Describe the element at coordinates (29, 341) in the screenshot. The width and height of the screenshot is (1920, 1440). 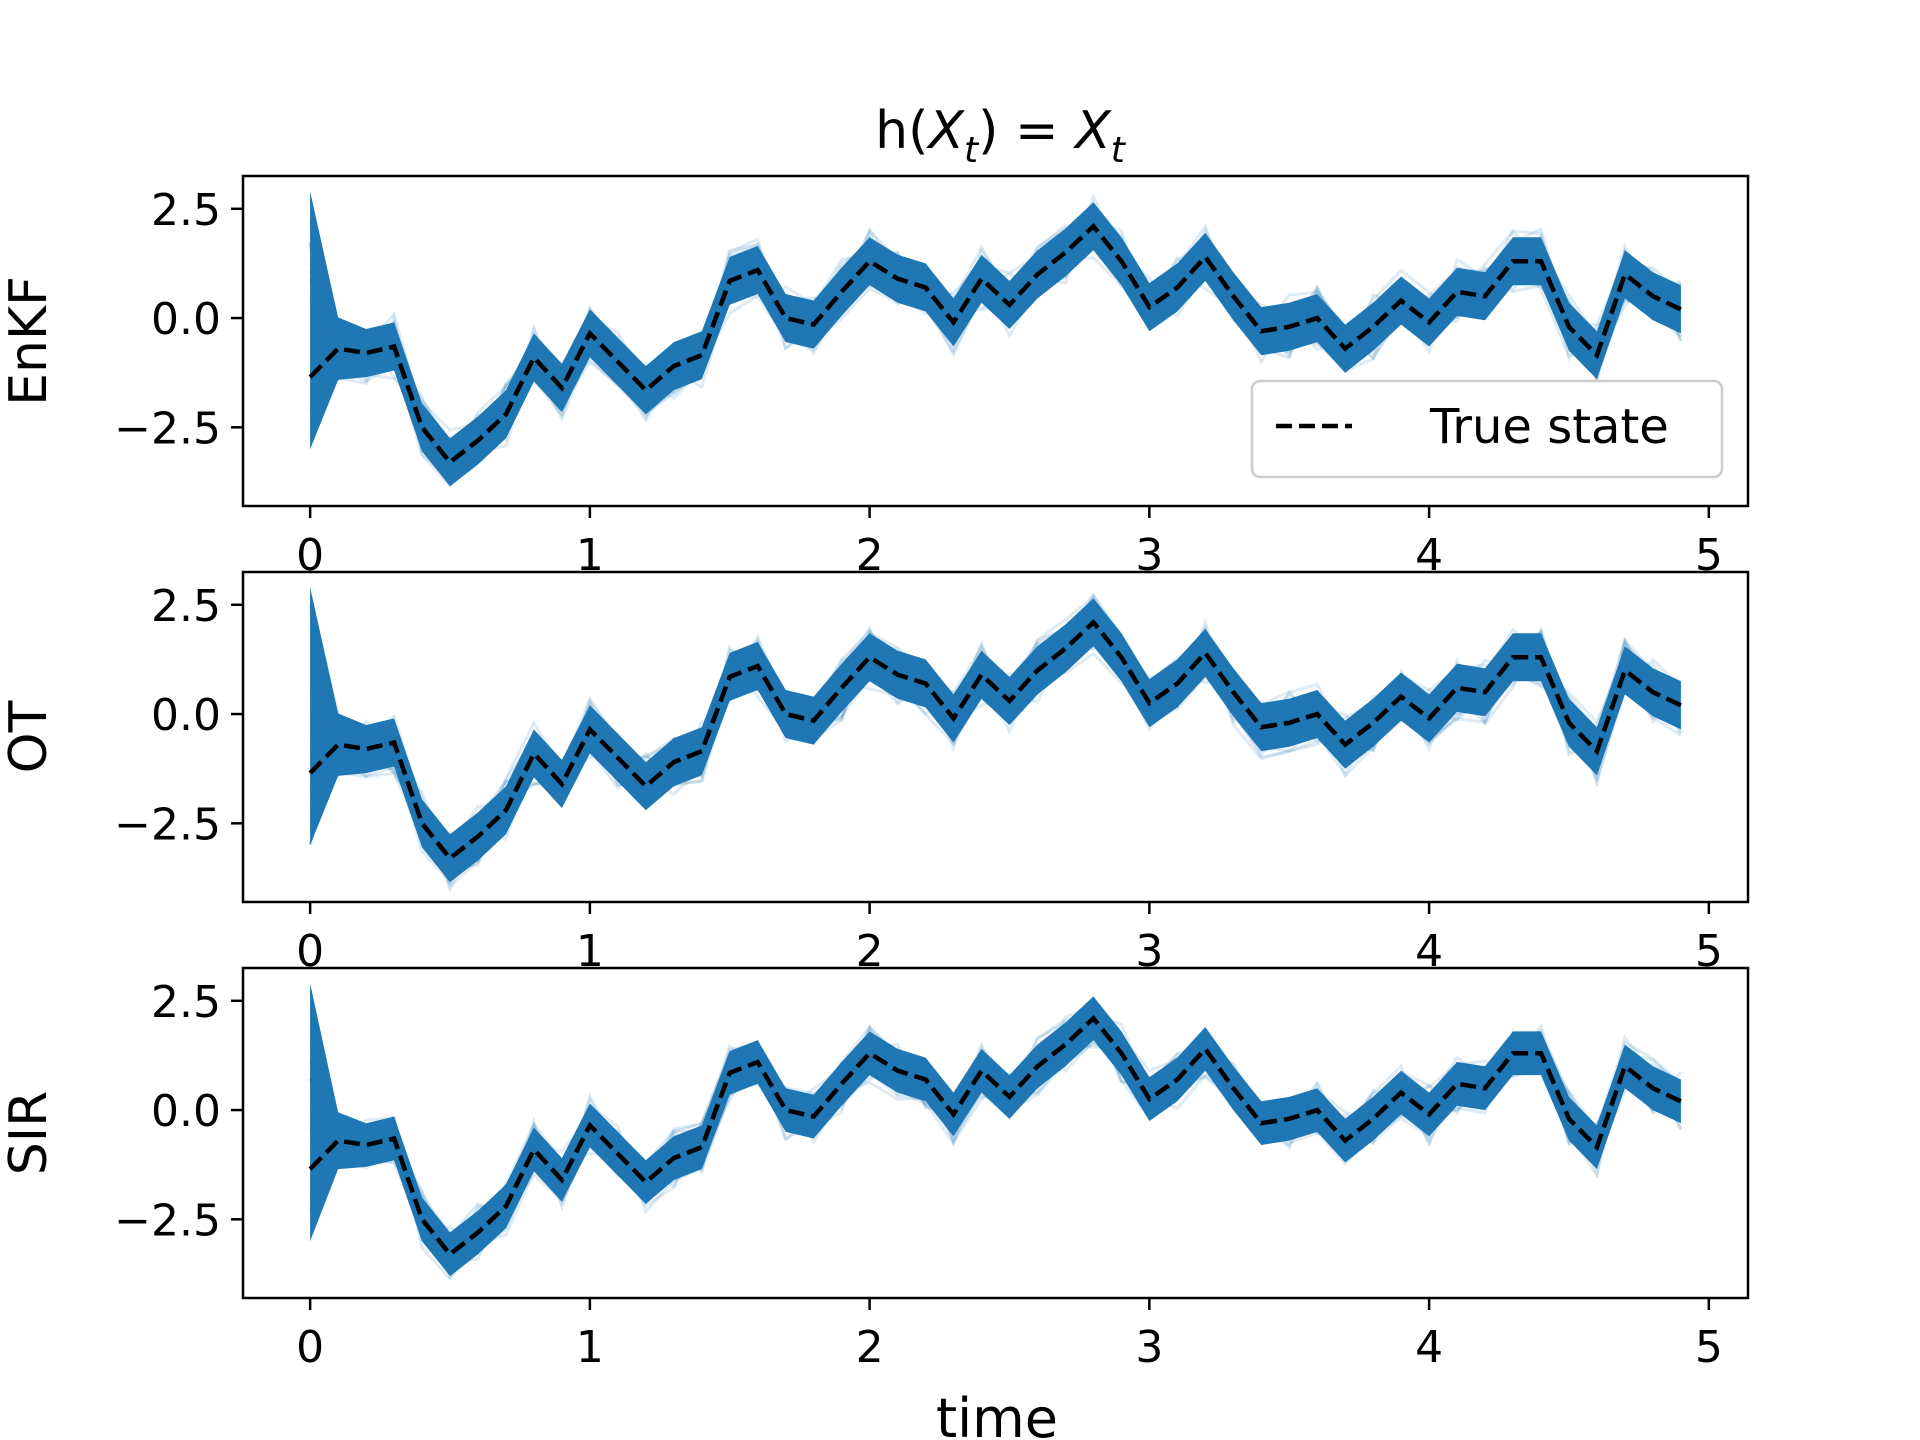
I see `panel-label: EnKF` at that location.